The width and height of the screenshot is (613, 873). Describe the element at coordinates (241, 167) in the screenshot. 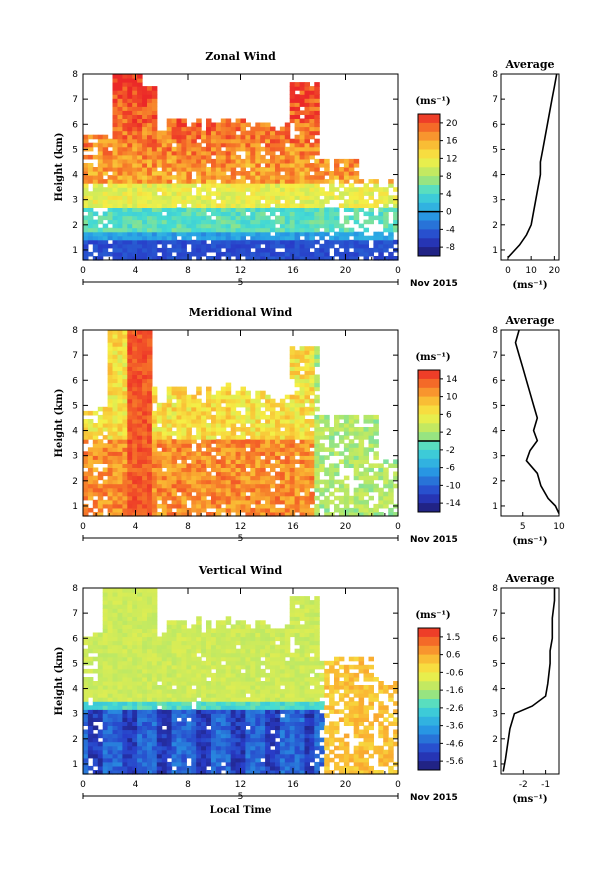

I see `zonal-heatmap` at that location.